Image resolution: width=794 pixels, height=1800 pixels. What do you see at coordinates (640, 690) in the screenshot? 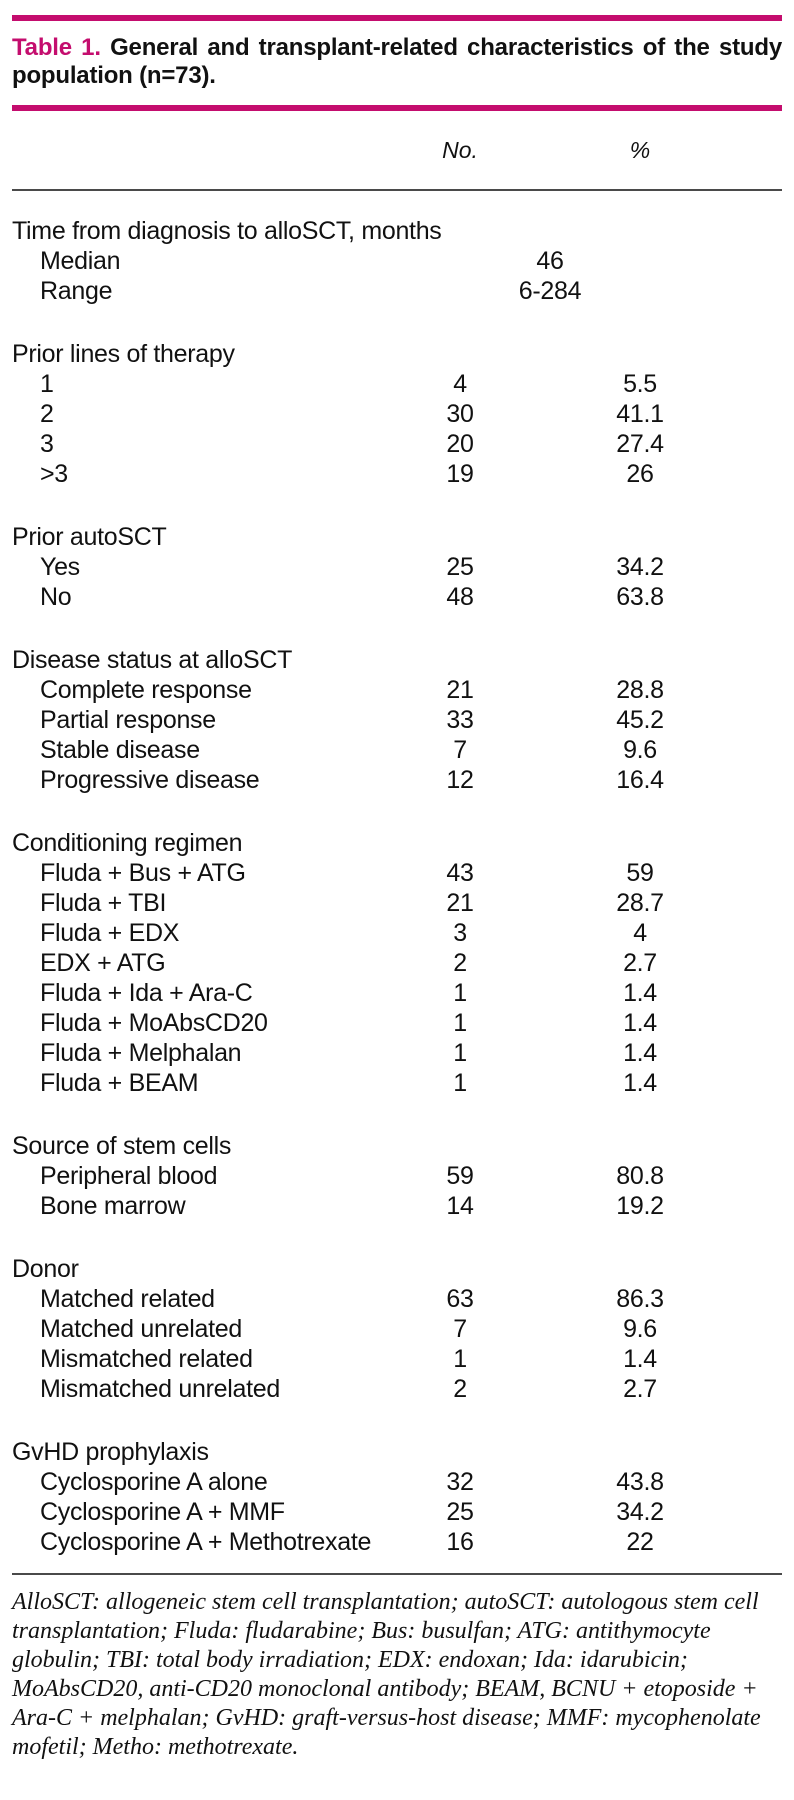
I see `row-pct-value: 28.8` at bounding box center [640, 690].